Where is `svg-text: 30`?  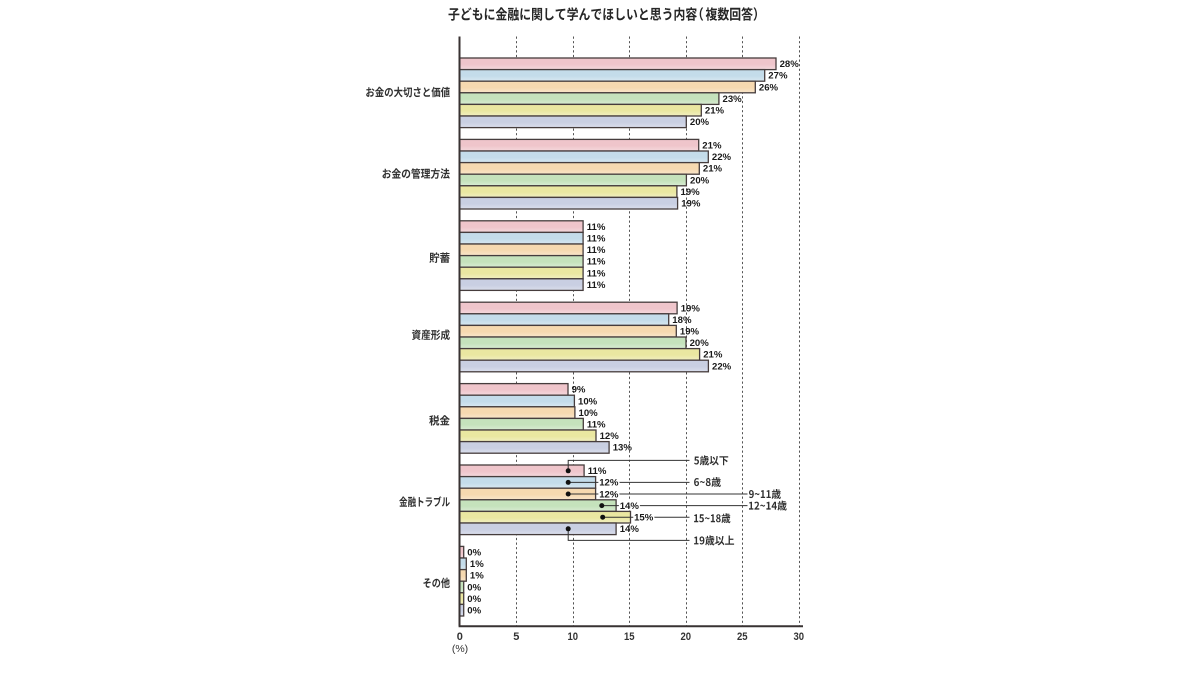 svg-text: 30 is located at coordinates (799, 637).